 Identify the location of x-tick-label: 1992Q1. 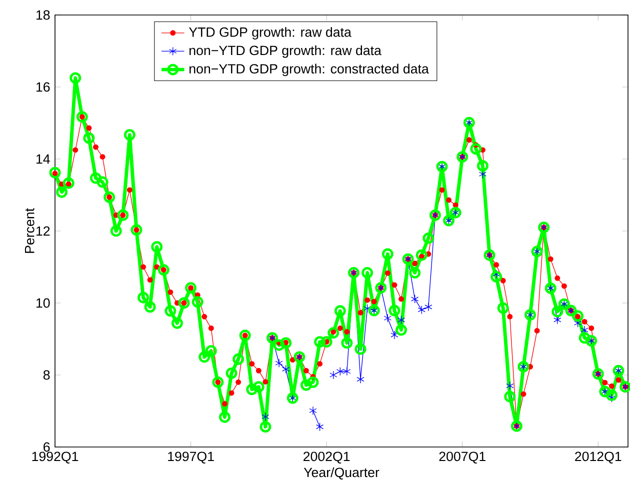
(55, 458).